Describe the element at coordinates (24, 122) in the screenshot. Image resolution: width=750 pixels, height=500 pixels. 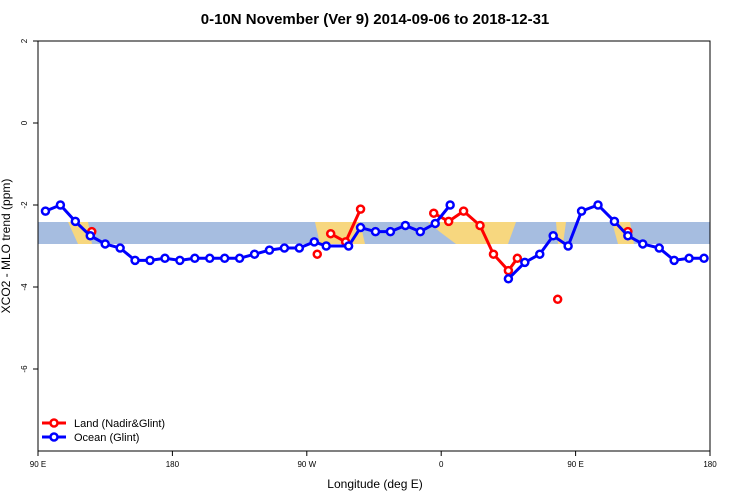
I see `y-tick-label: 0` at that location.